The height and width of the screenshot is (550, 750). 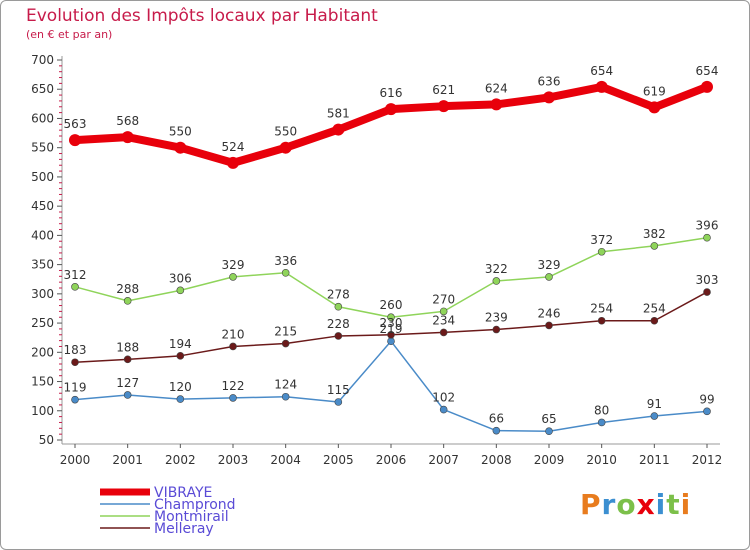 What do you see at coordinates (654, 309) in the screenshot?
I see `data-label: 254` at bounding box center [654, 309].